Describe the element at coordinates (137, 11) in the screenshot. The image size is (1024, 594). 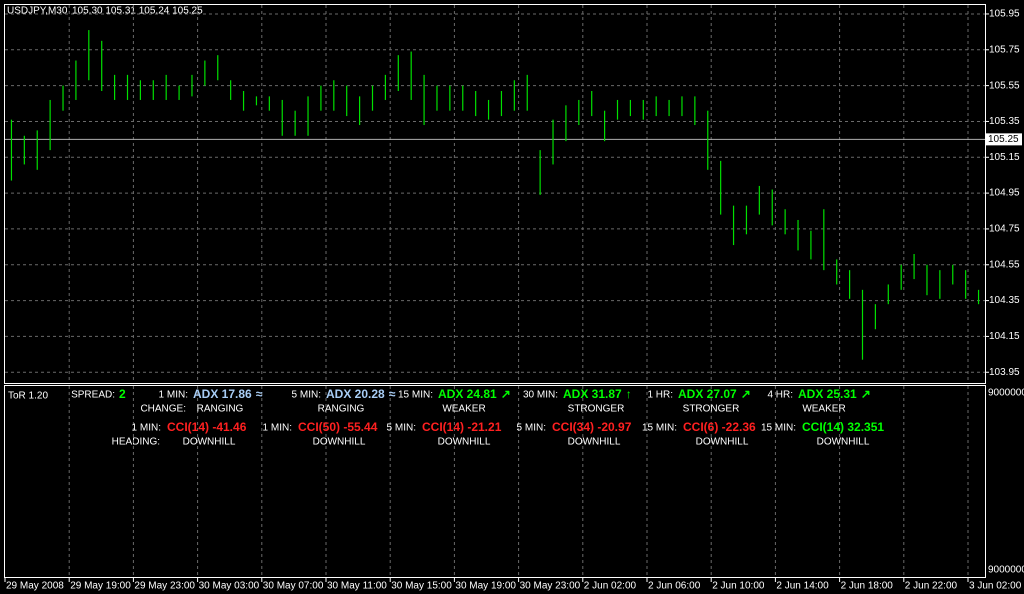
I see `quote: 105.30 105.31 105.24 105.25` at that location.